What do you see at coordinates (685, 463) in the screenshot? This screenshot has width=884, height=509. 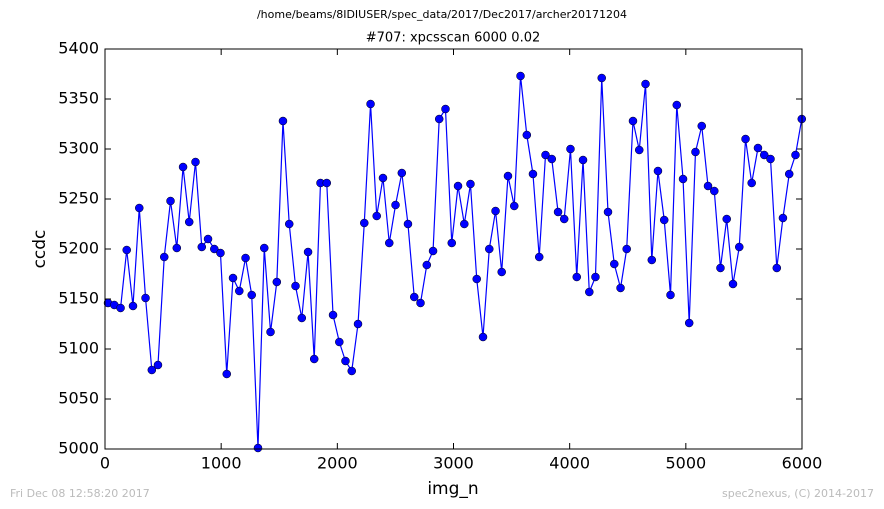 I see `x-tick-label: 5000` at bounding box center [685, 463].